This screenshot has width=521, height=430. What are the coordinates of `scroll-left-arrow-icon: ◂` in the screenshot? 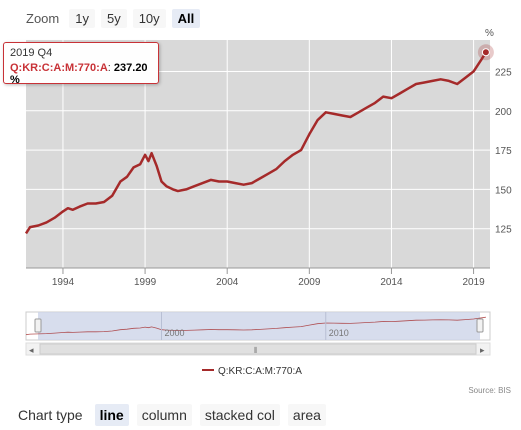 It's located at (31, 350).